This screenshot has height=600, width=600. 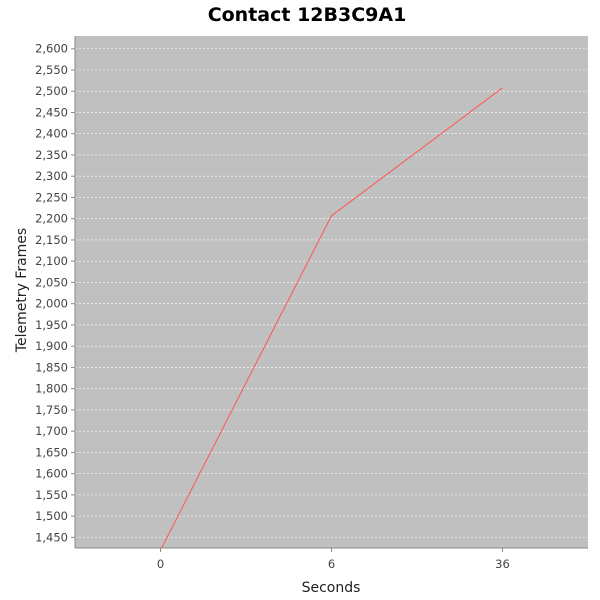 I want to click on x-axis-label: Seconds, so click(x=331, y=588).